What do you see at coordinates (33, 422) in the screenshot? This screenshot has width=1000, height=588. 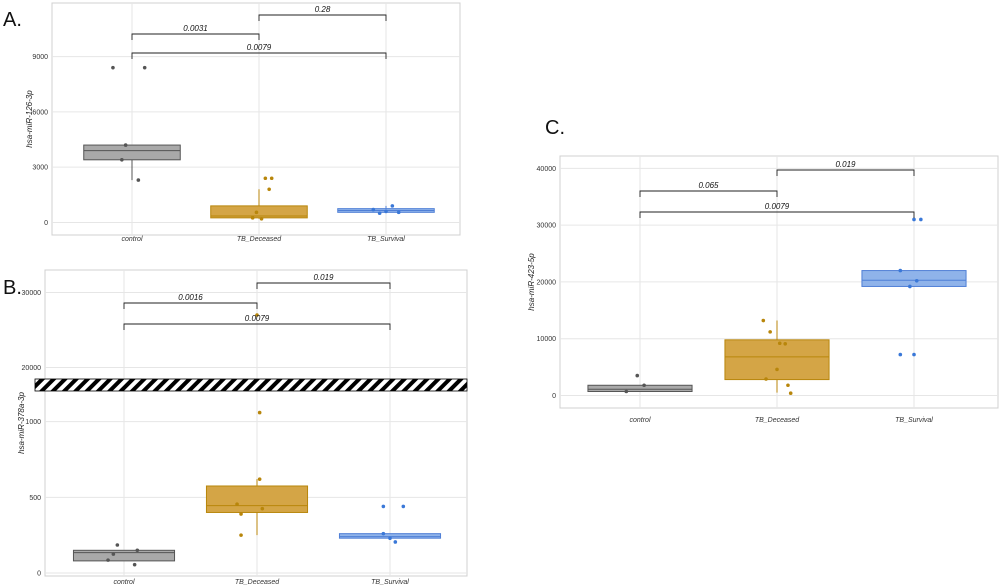 I see `y-tick-label: 1000` at bounding box center [33, 422].